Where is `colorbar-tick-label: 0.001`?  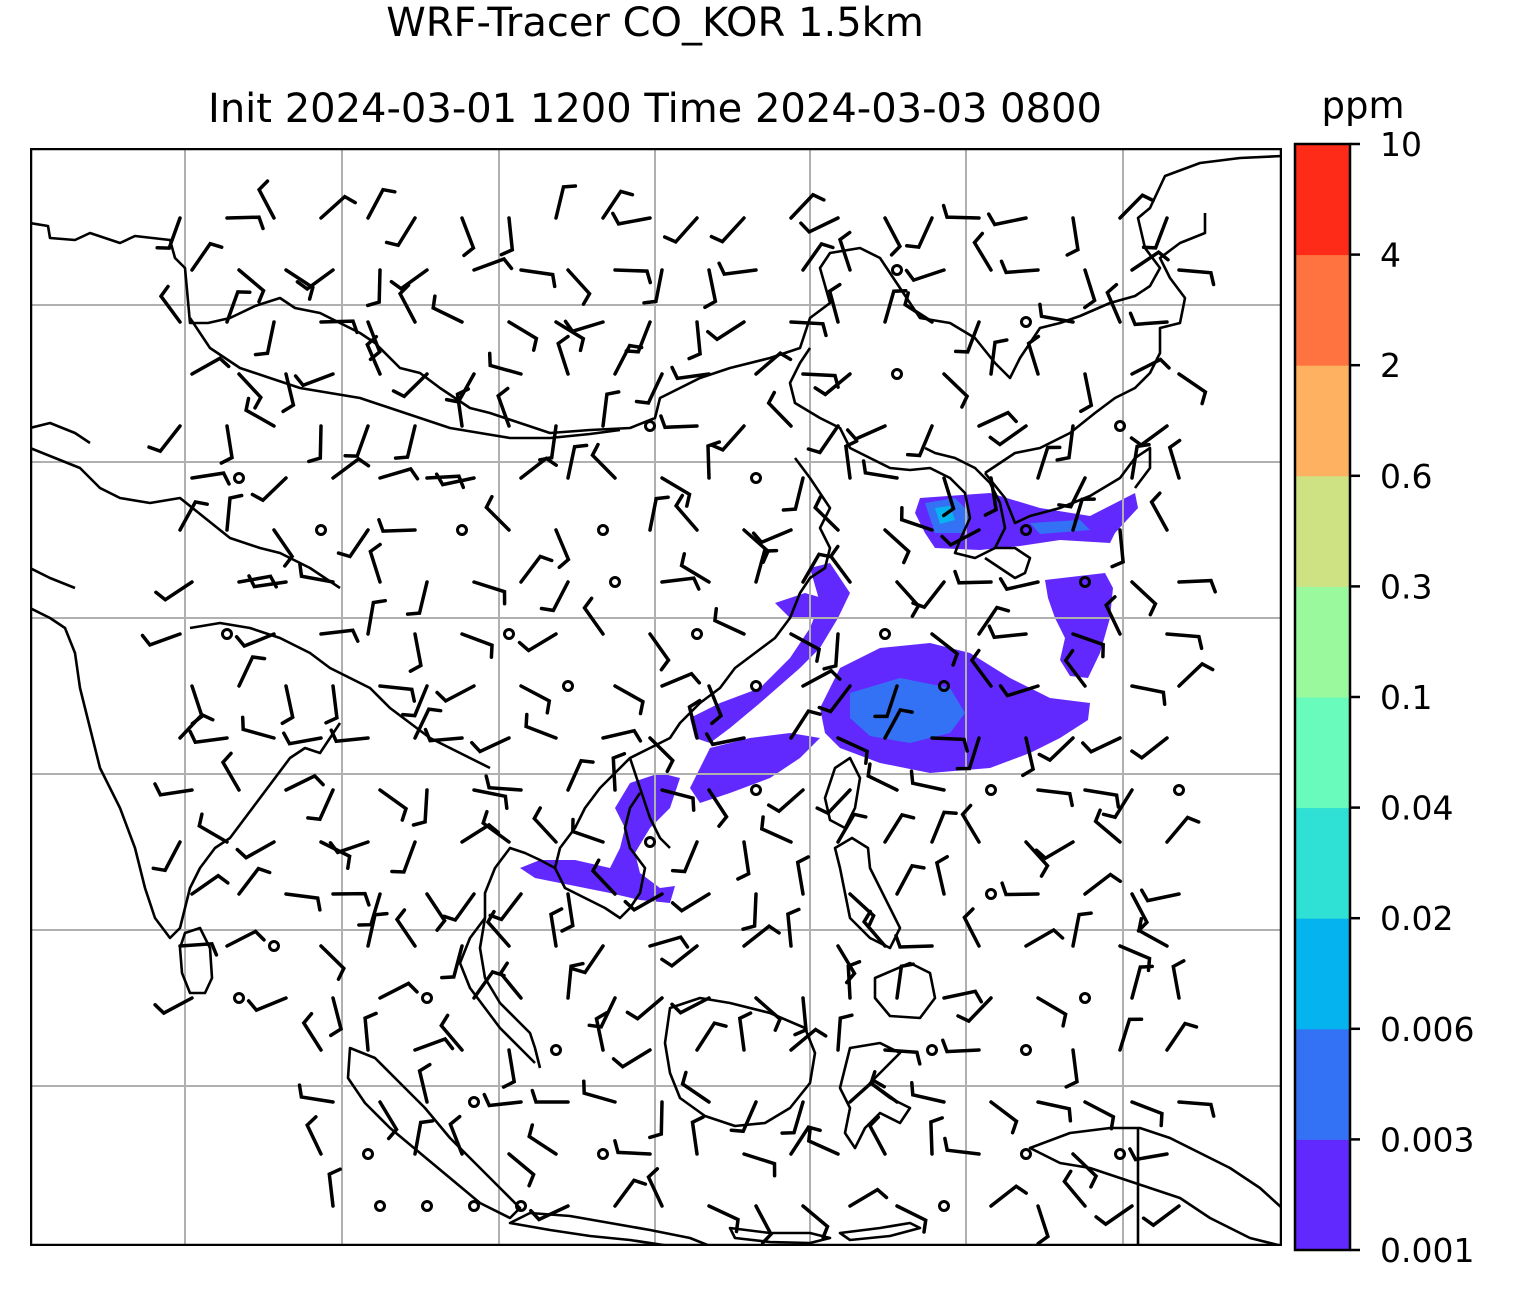 colorbar-tick-label: 0.001 is located at coordinates (1427, 1250).